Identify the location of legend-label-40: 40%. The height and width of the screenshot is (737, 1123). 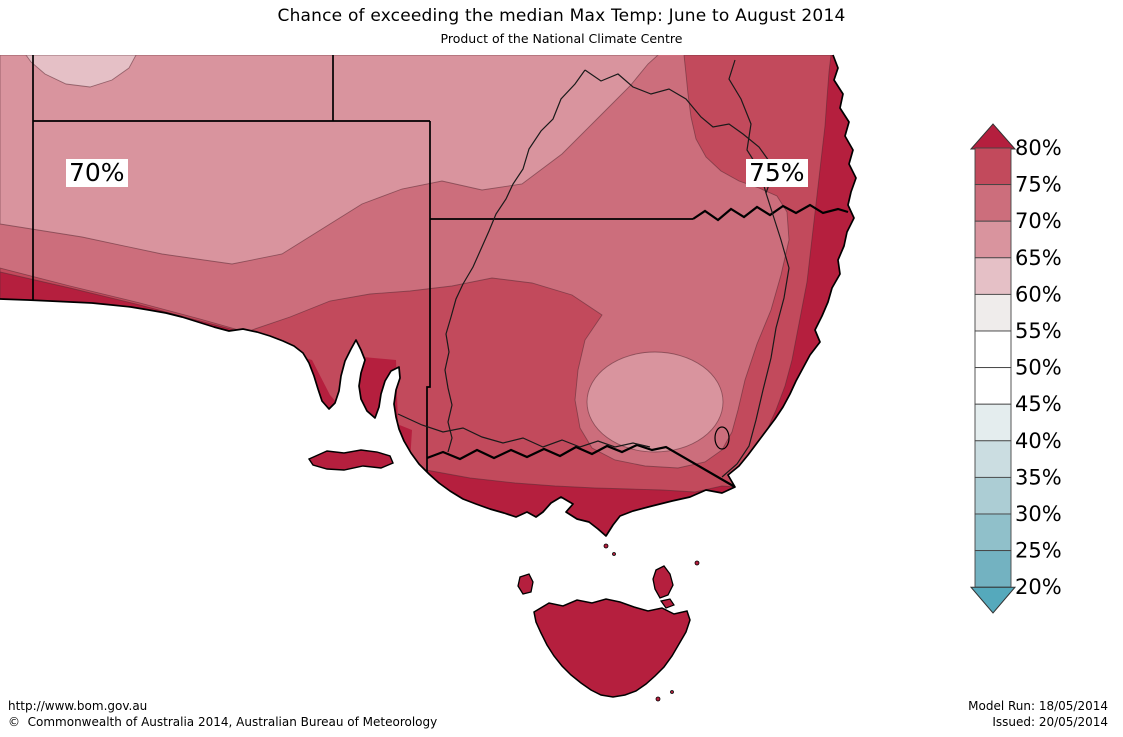
(1038, 441).